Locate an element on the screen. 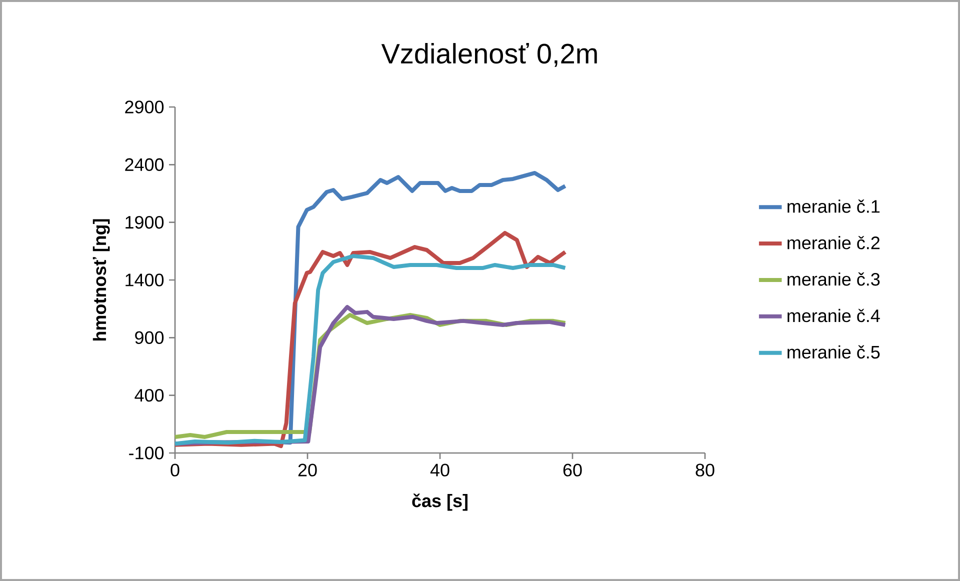  legend-label: meranie č.2 is located at coordinates (834, 243).